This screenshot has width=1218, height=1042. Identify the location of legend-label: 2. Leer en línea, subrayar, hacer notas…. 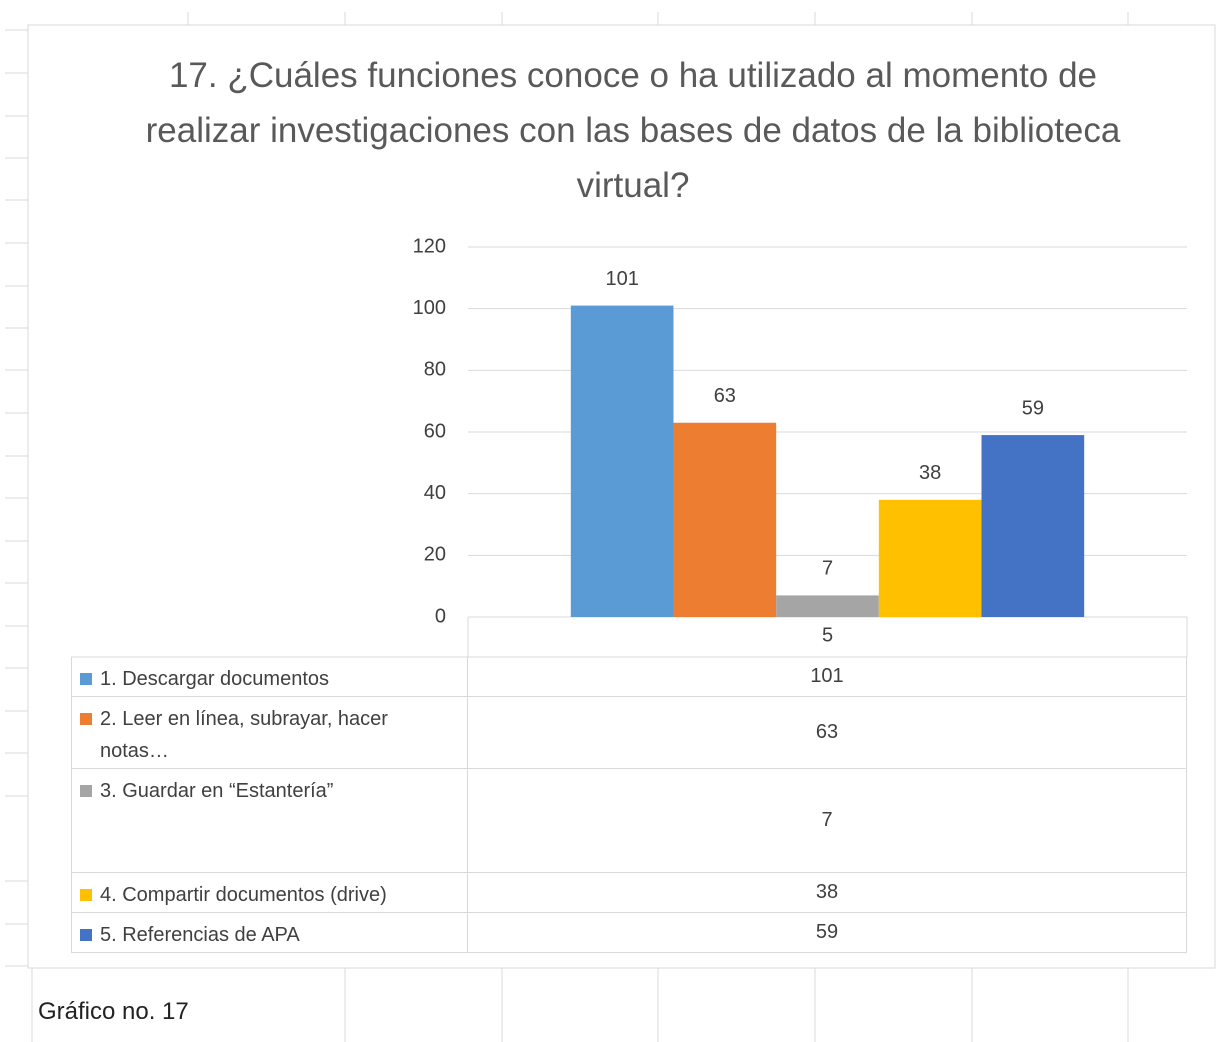
(244, 735).